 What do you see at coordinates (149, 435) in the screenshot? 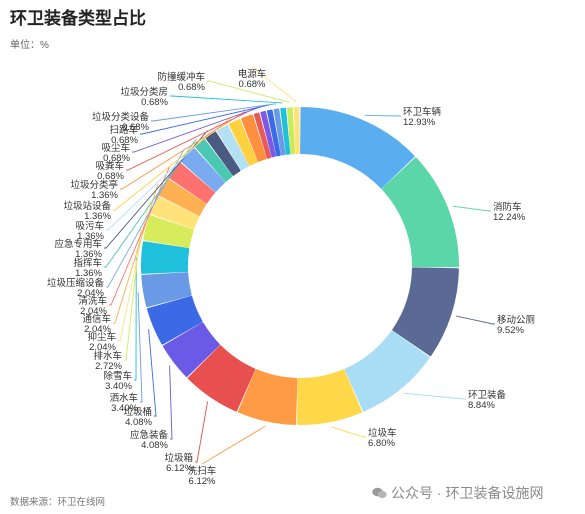
I see `slice-name-label: 应急装备` at bounding box center [149, 435].